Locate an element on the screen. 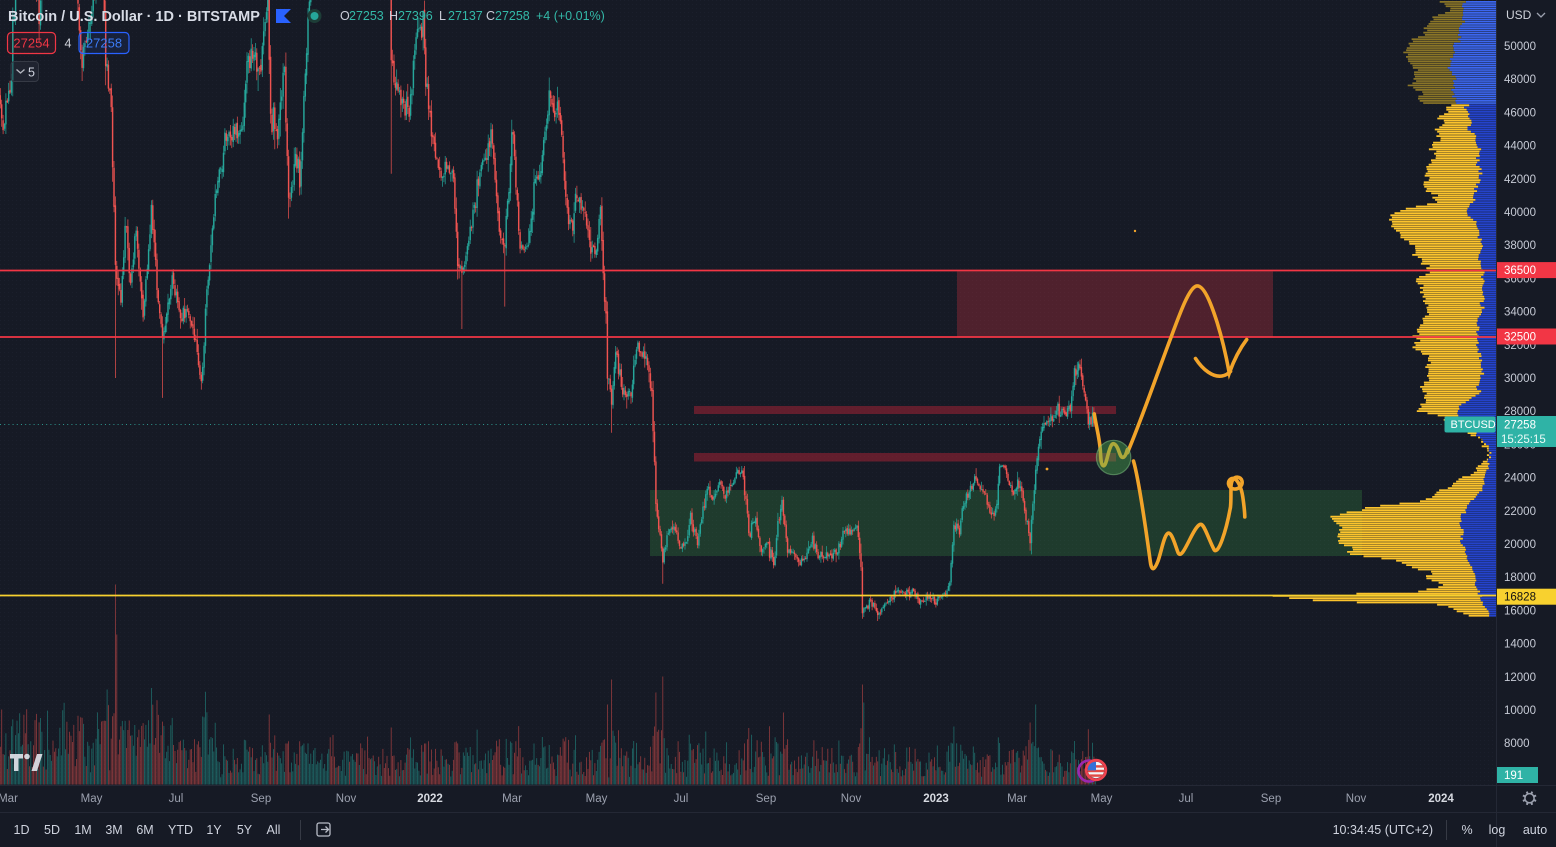  svg-text: 14000 is located at coordinates (1520, 645).